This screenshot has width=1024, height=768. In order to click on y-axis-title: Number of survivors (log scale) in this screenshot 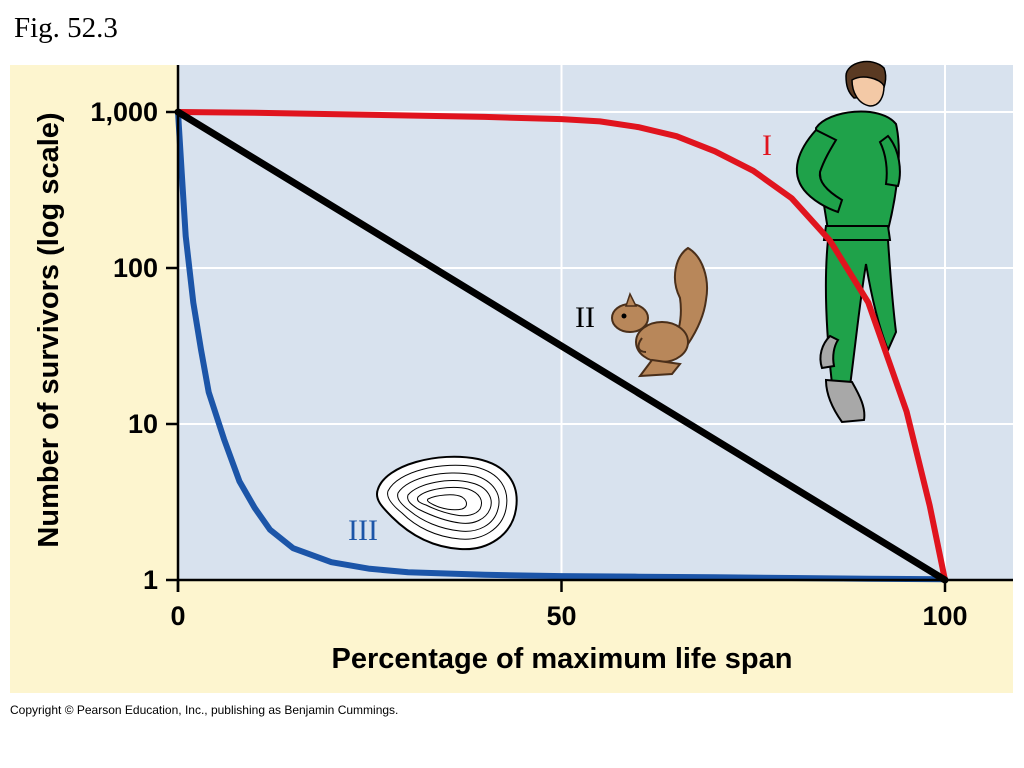, I will do `click(49, 329)`.